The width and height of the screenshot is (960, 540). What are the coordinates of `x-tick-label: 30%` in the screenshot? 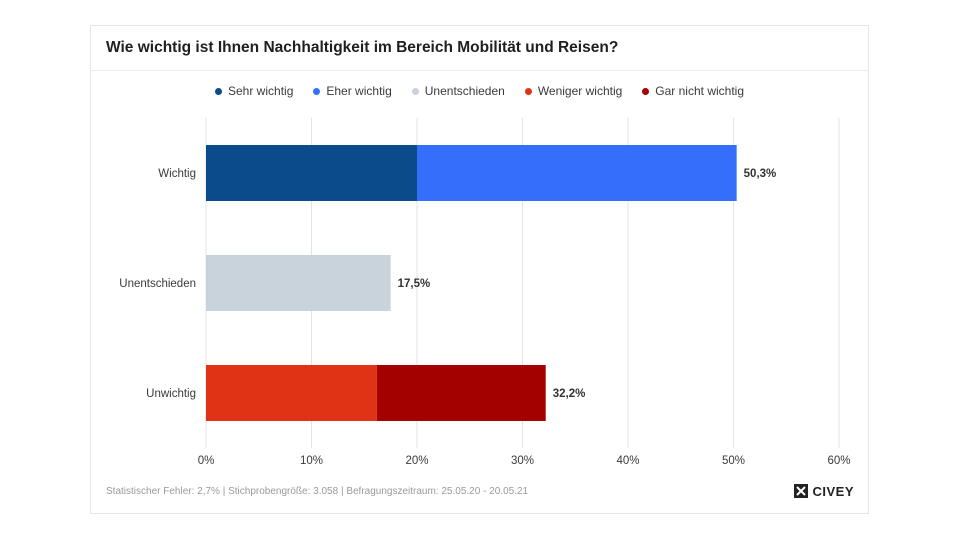 It's located at (522, 461).